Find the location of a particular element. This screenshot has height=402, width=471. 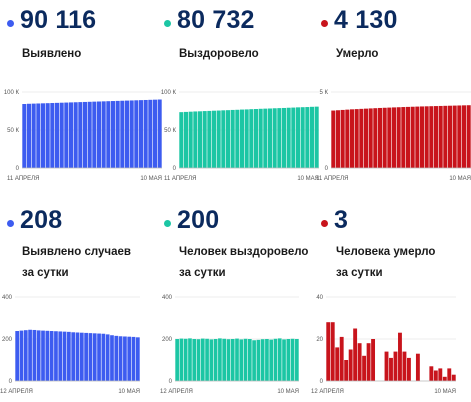

x-start-label: 11 АПРЕЛЯ is located at coordinates (23, 179).